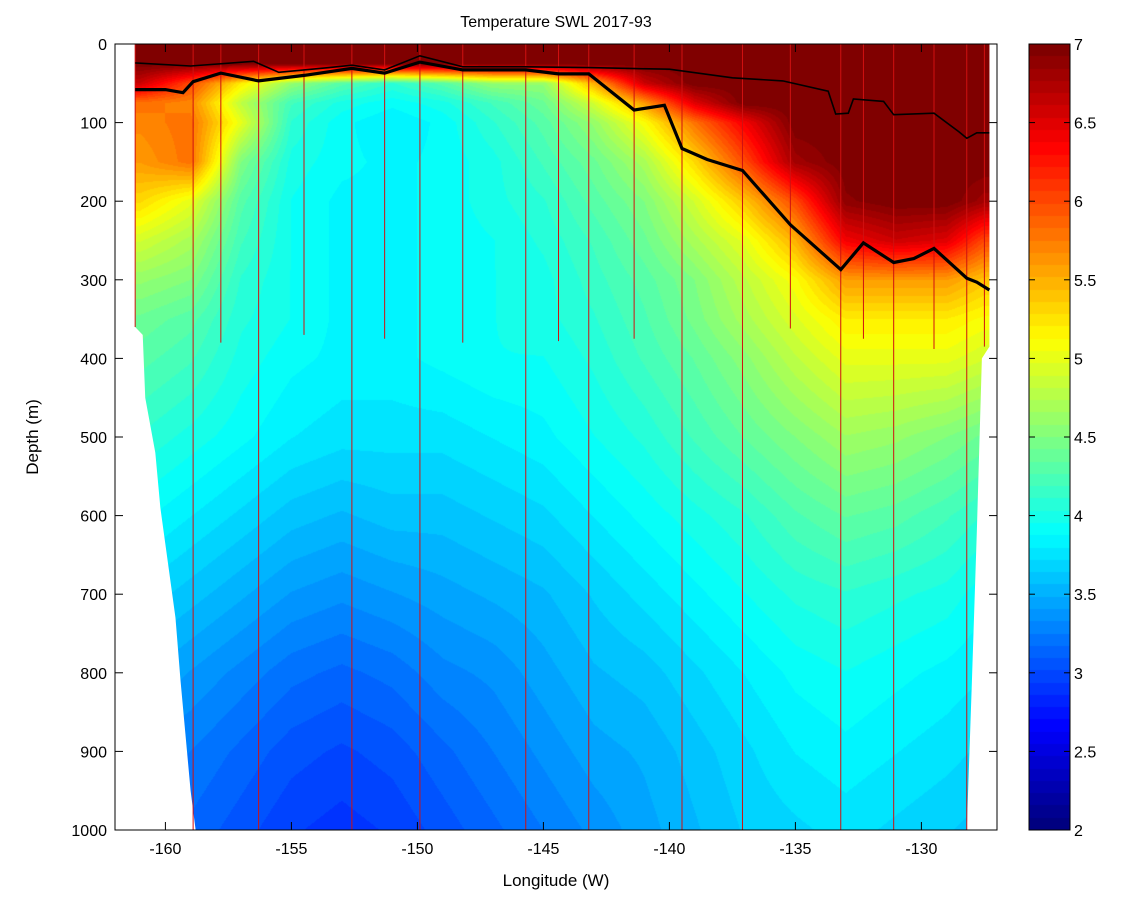  I want to click on y-tick-label: 200, so click(93, 202).